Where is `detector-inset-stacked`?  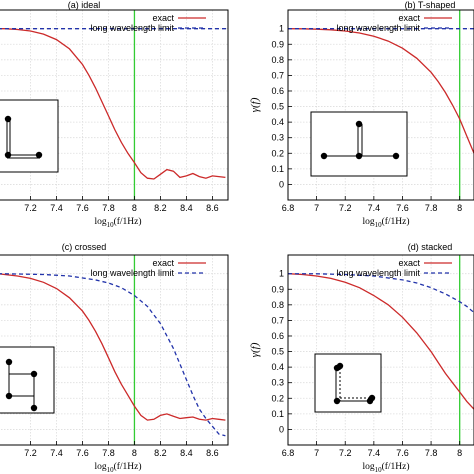 detector-inset-stacked is located at coordinates (348, 383).